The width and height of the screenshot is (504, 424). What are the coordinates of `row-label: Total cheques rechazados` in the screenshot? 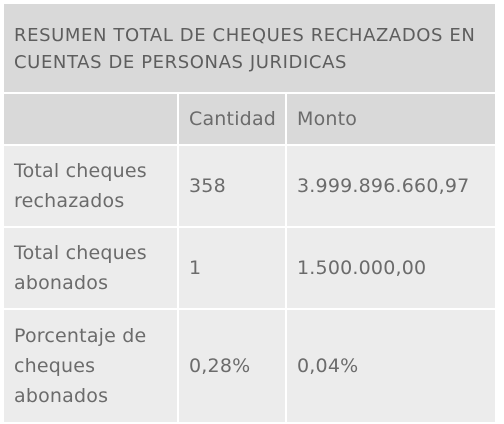 It's located at (90, 186).